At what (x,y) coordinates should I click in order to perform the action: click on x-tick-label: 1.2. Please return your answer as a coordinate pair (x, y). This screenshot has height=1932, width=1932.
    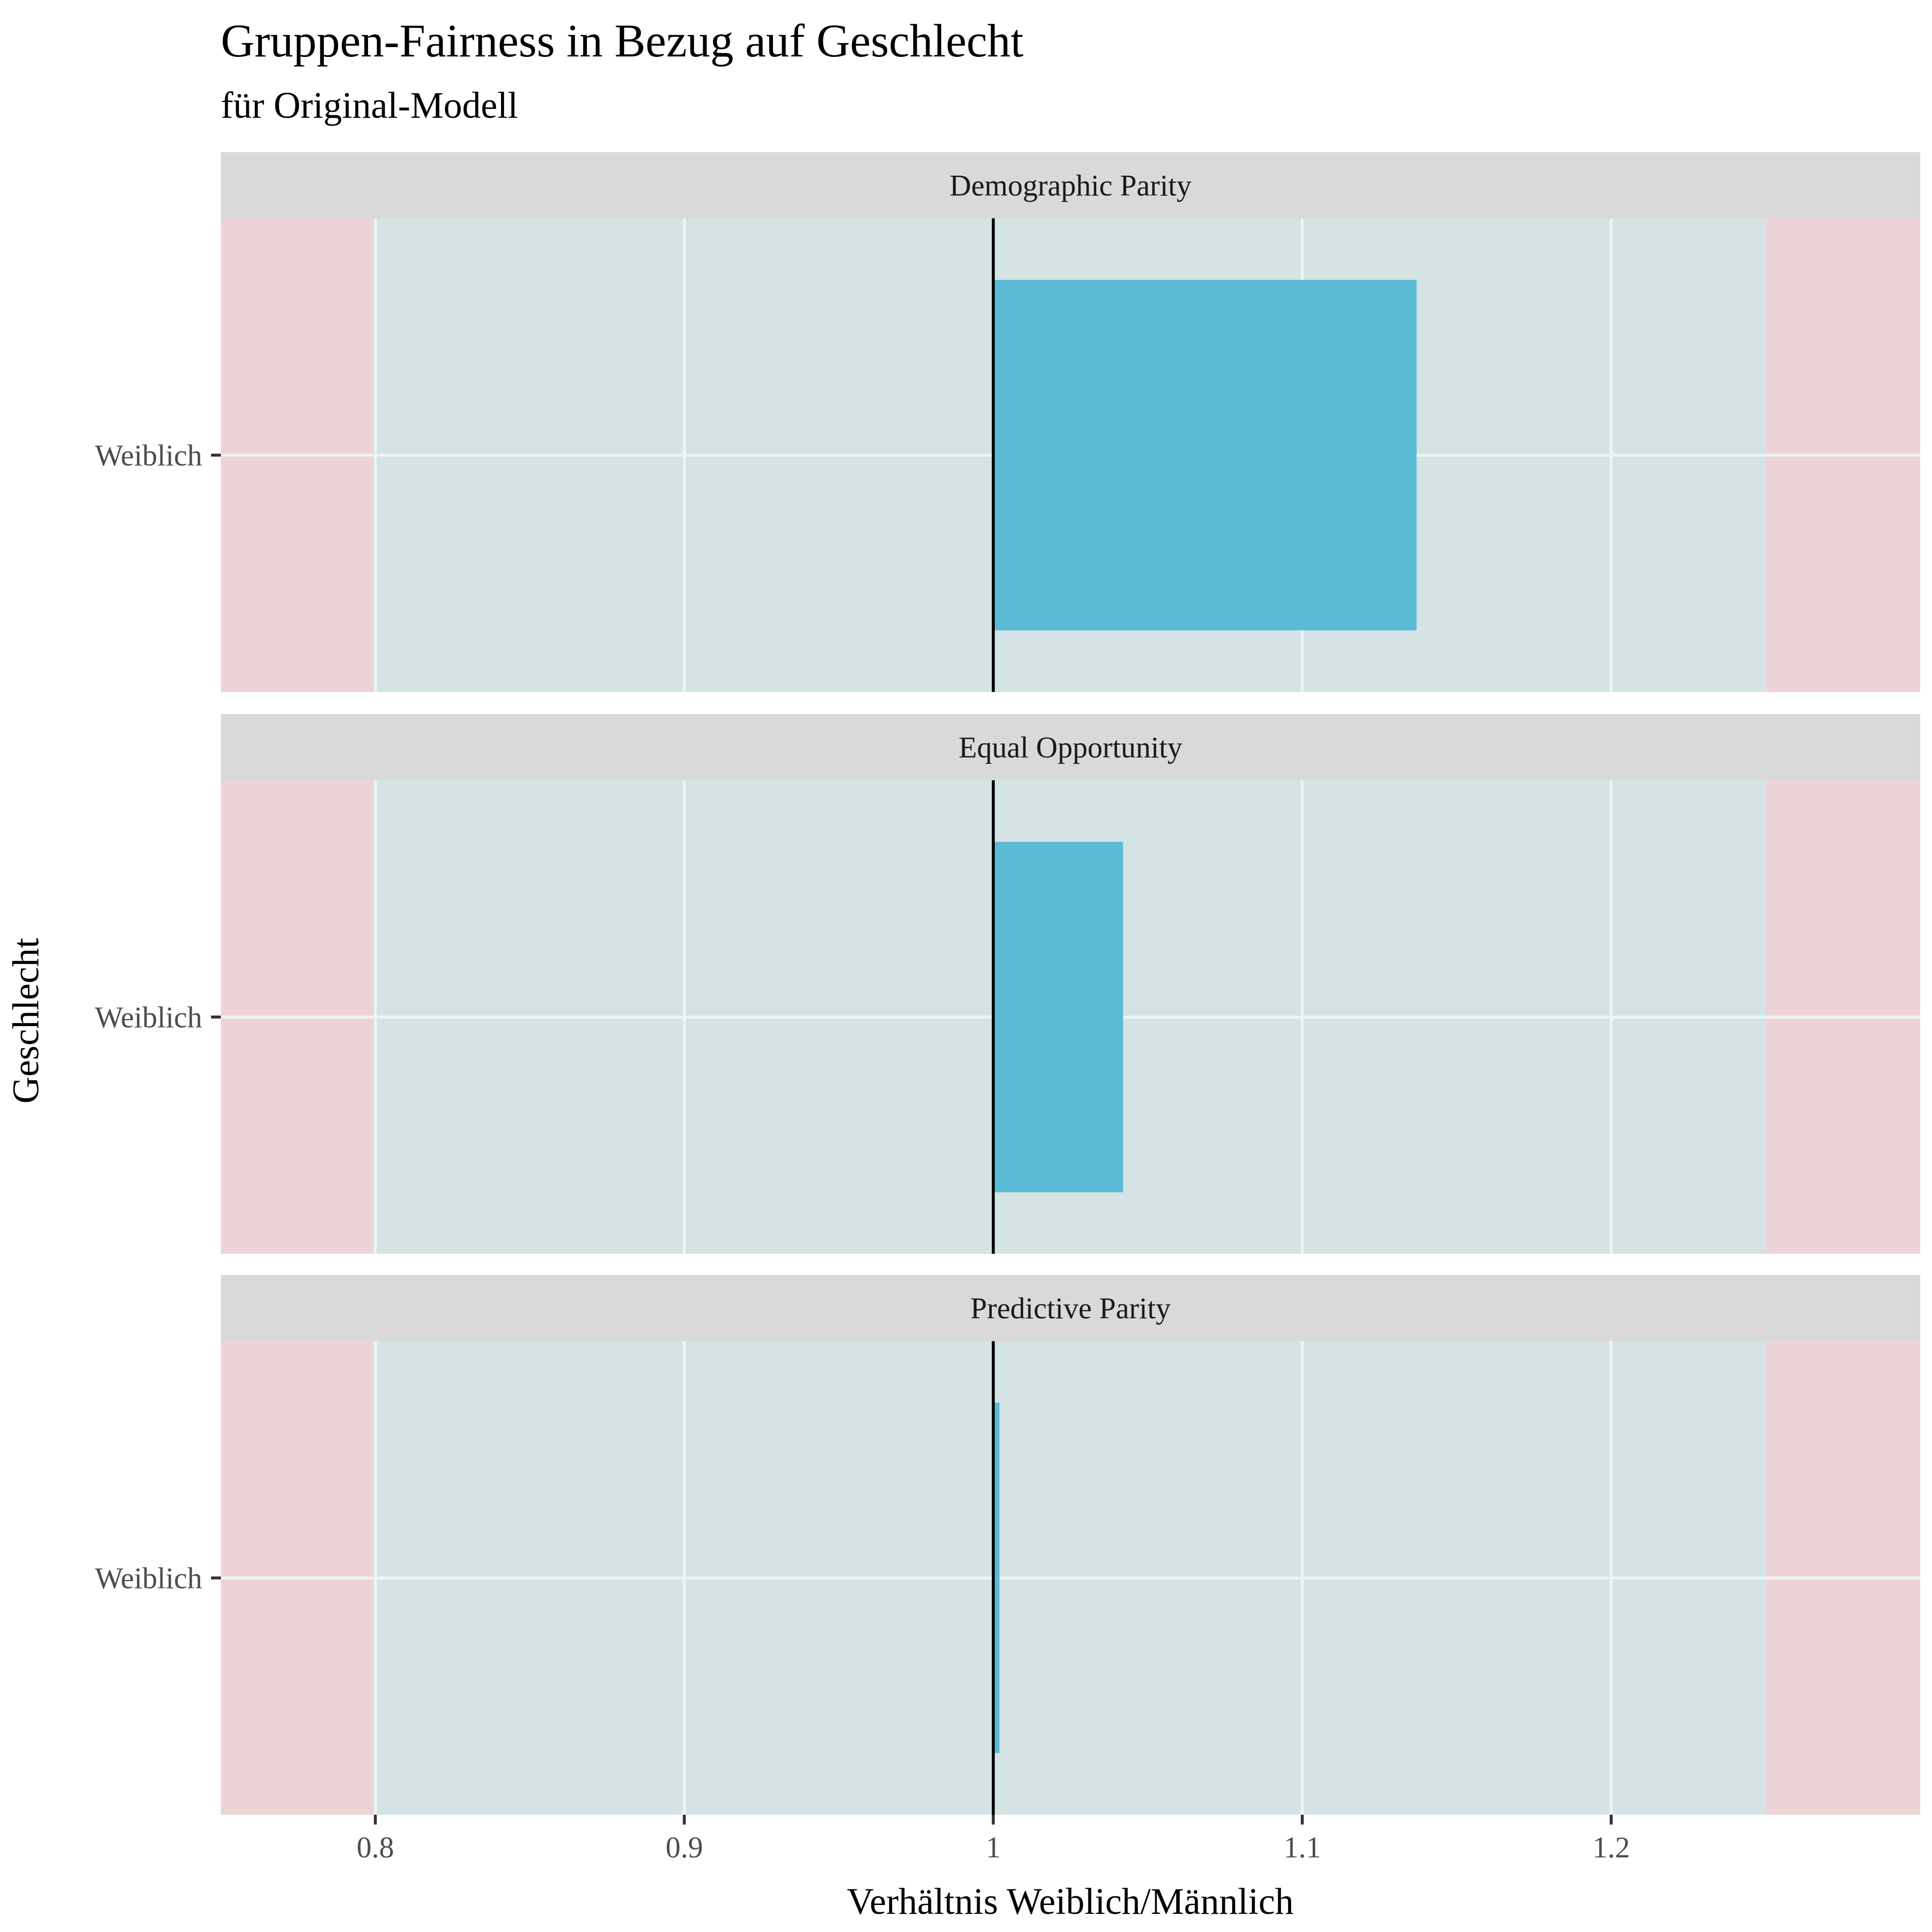
    Looking at the image, I should click on (1611, 1847).